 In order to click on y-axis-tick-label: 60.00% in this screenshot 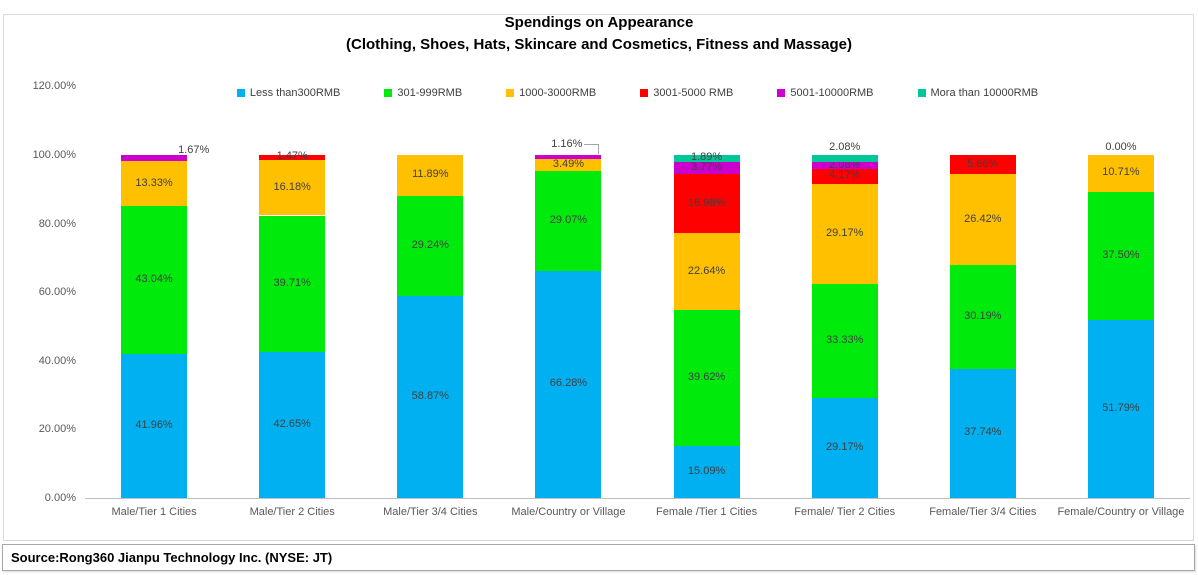, I will do `click(57, 292)`.